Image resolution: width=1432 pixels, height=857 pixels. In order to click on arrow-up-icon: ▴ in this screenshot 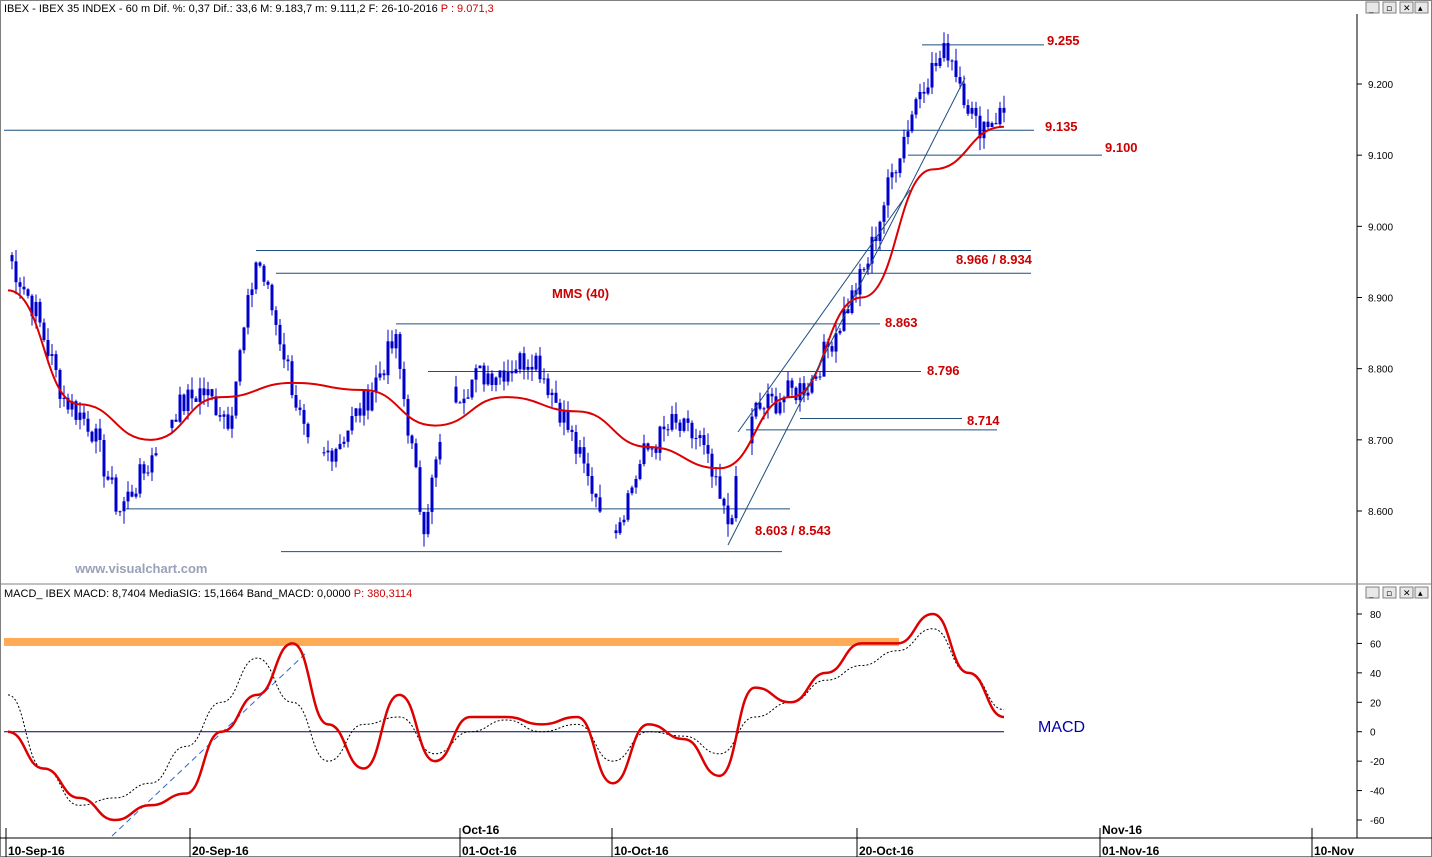, I will do `click(1420, 9)`.